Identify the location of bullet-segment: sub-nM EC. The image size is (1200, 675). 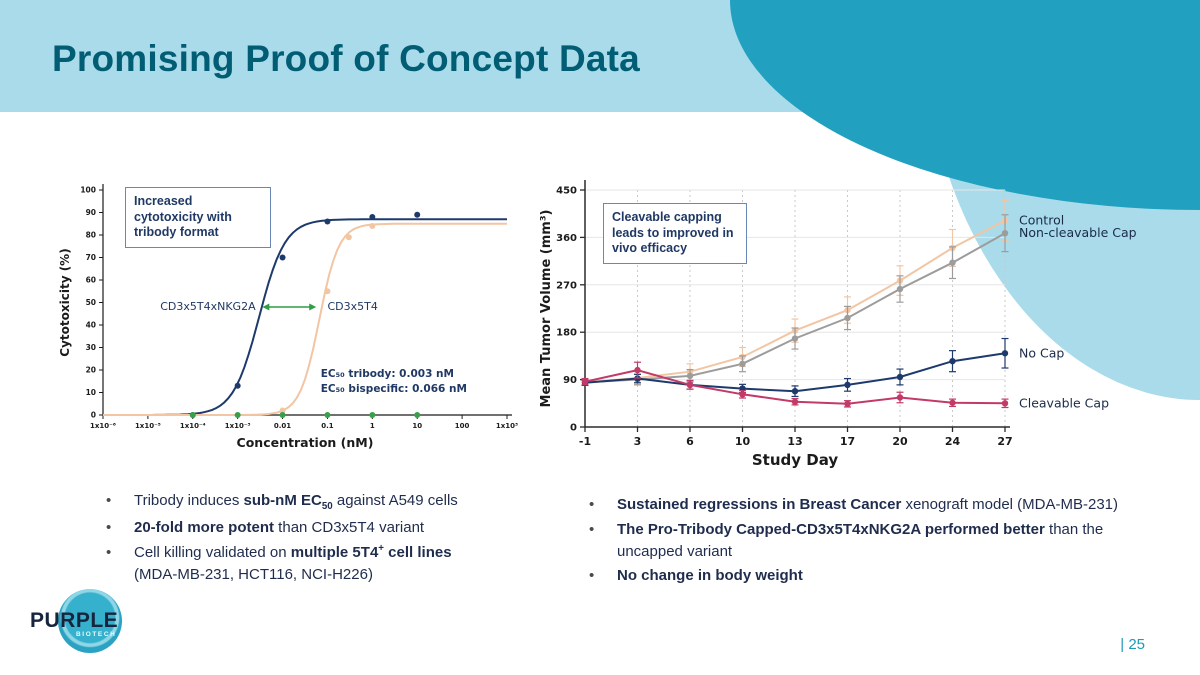
(282, 500).